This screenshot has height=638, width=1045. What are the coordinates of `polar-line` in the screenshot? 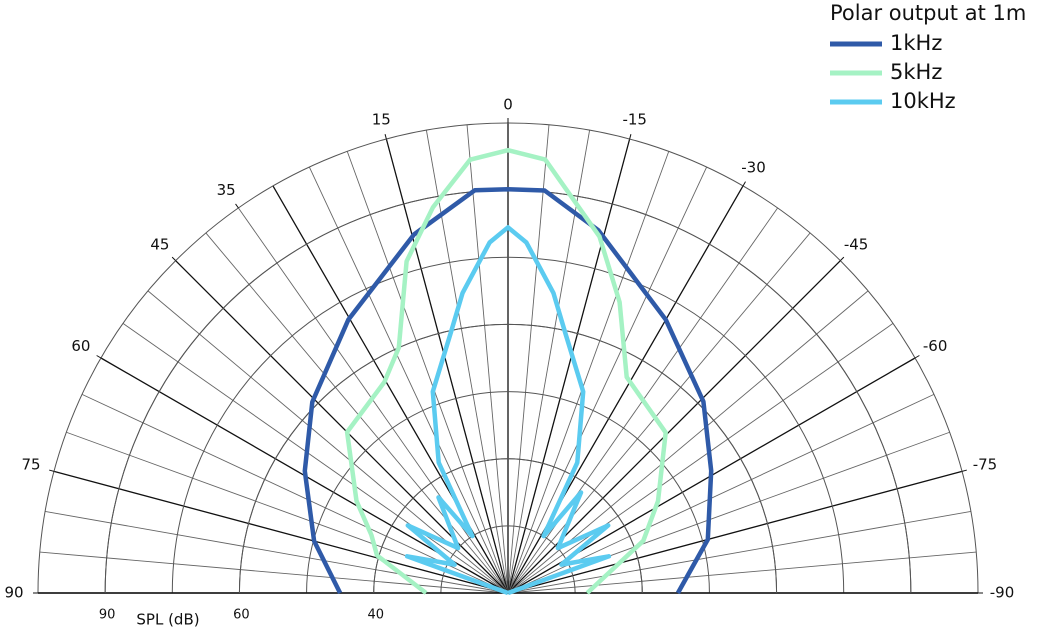 It's located at (508, 410).